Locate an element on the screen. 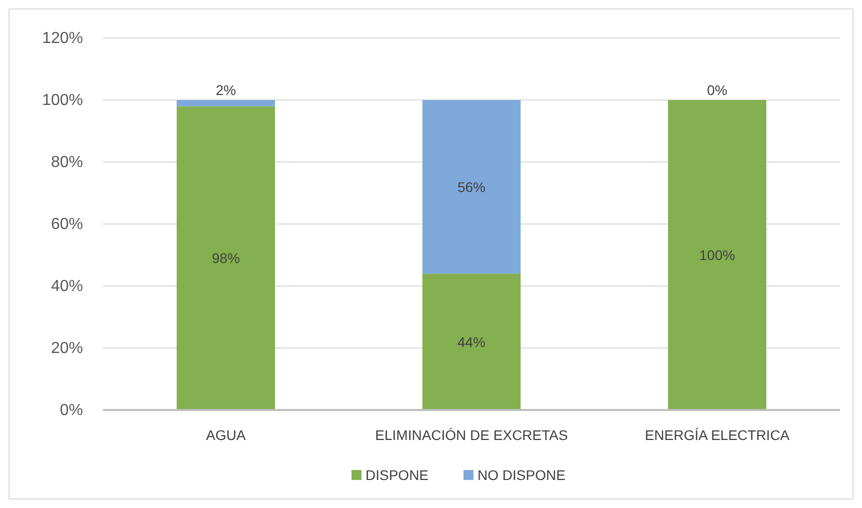  y-tick-label: 0% is located at coordinates (71, 410).